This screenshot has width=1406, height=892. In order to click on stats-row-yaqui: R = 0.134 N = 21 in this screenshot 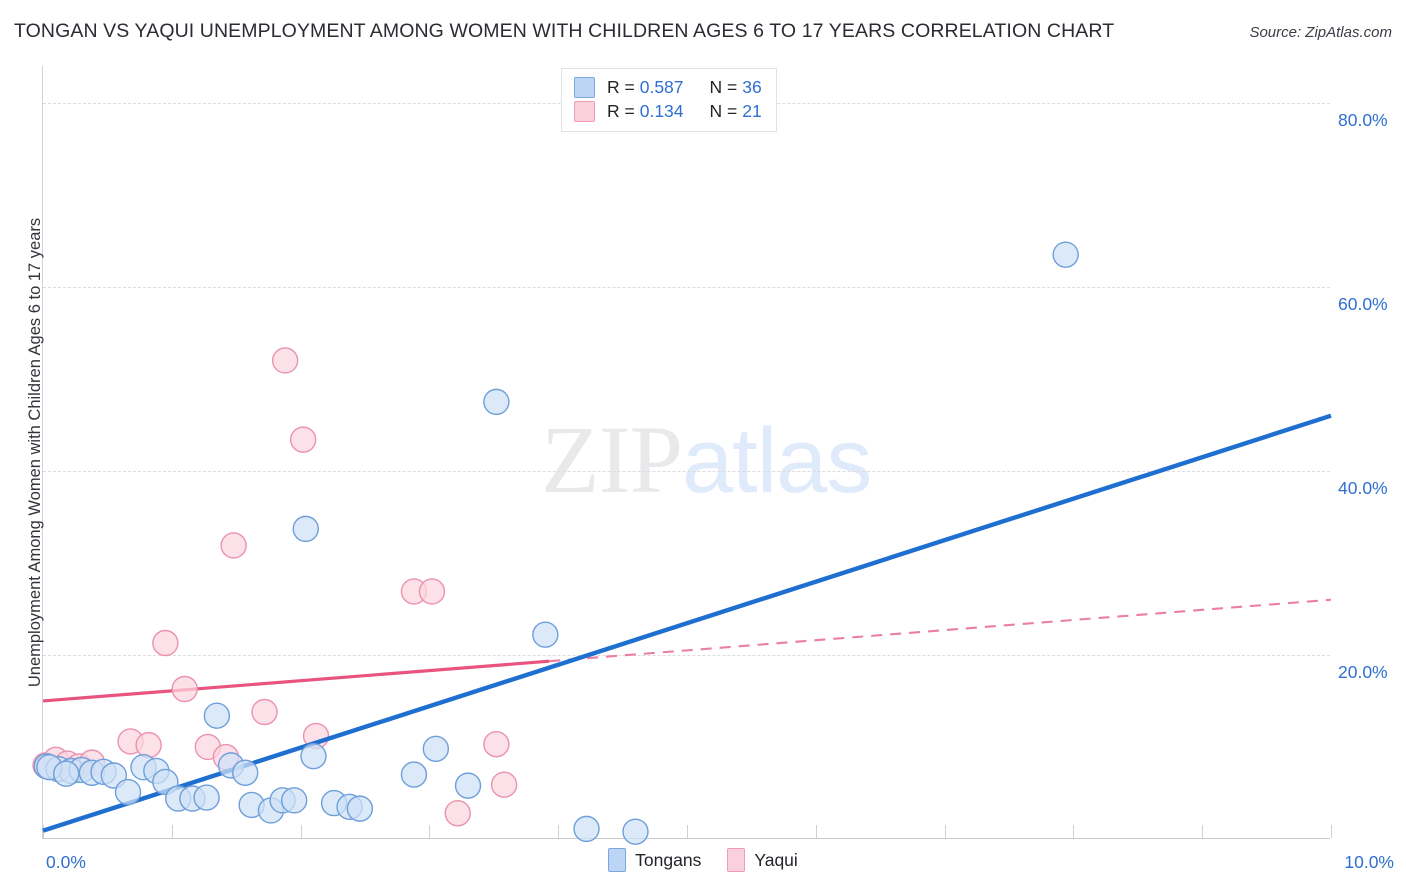, I will do `click(668, 111)`.